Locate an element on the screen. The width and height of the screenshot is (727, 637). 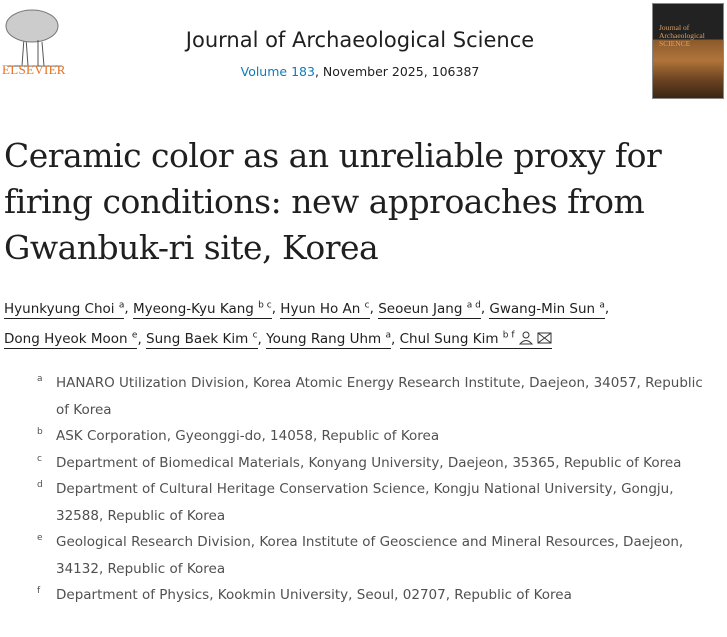
affiliation-label: d is located at coordinates (40, 485).